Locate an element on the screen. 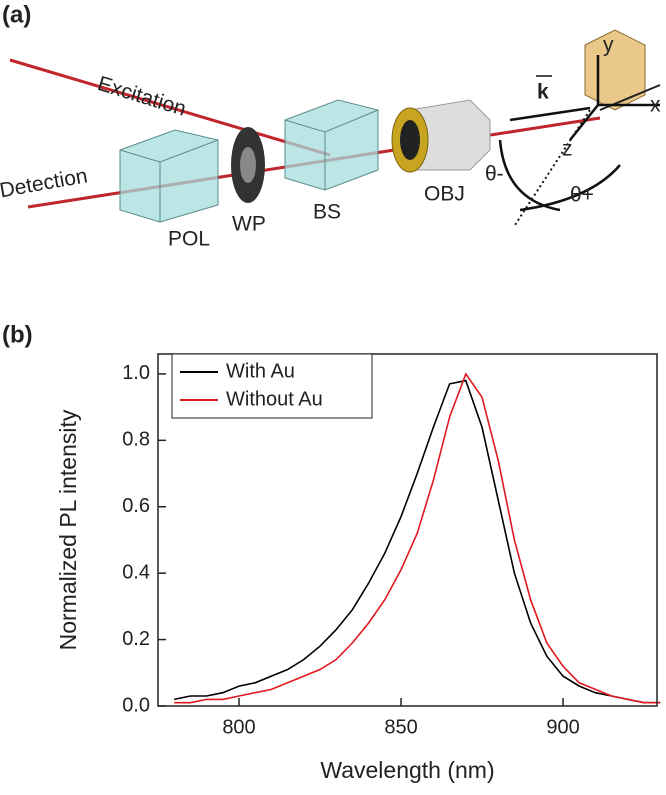 This screenshot has width=666, height=795. legend-box is located at coordinates (272, 386).